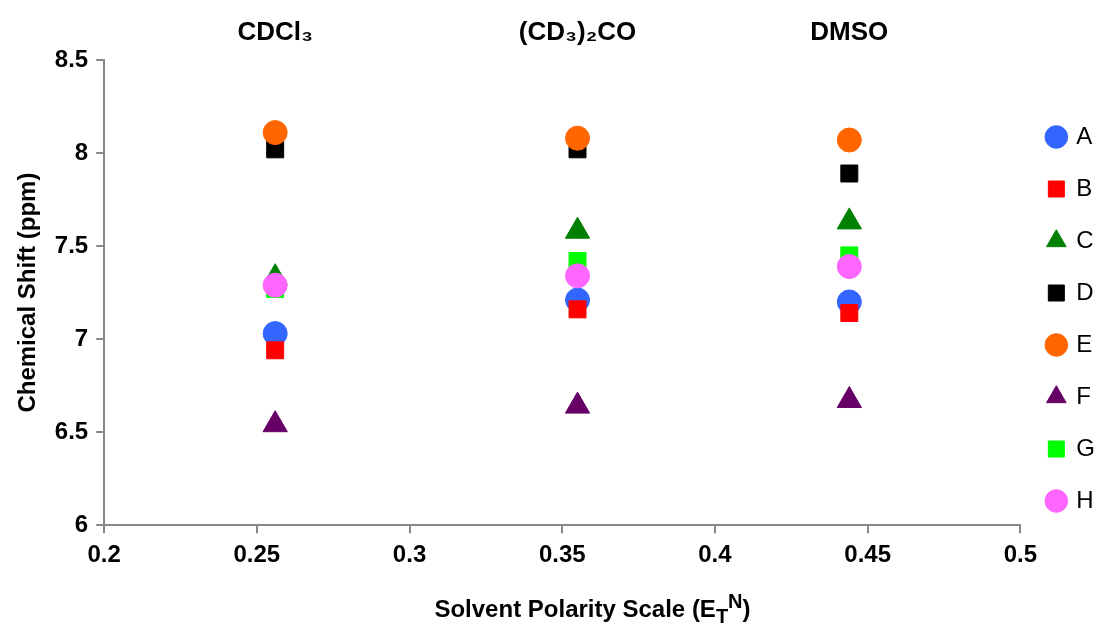  What do you see at coordinates (867, 554) in the screenshot?
I see `x-tick-label: 0.45` at bounding box center [867, 554].